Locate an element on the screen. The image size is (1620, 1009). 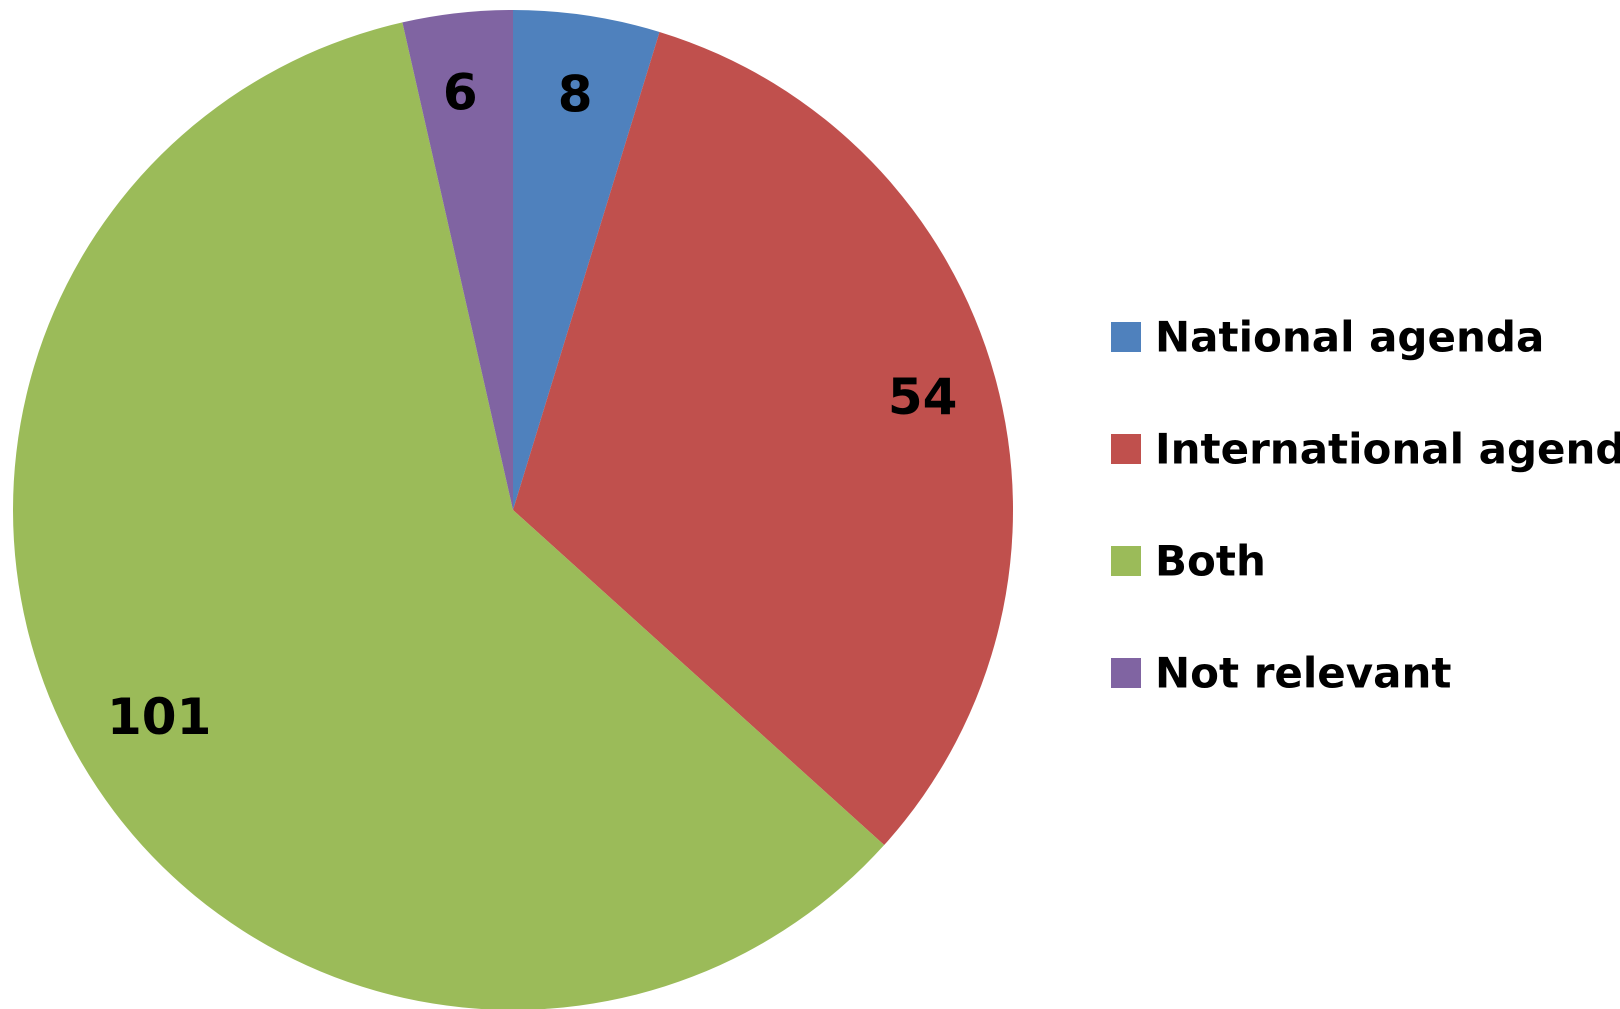
legend-swatch-international-agenda is located at coordinates (1126, 449).